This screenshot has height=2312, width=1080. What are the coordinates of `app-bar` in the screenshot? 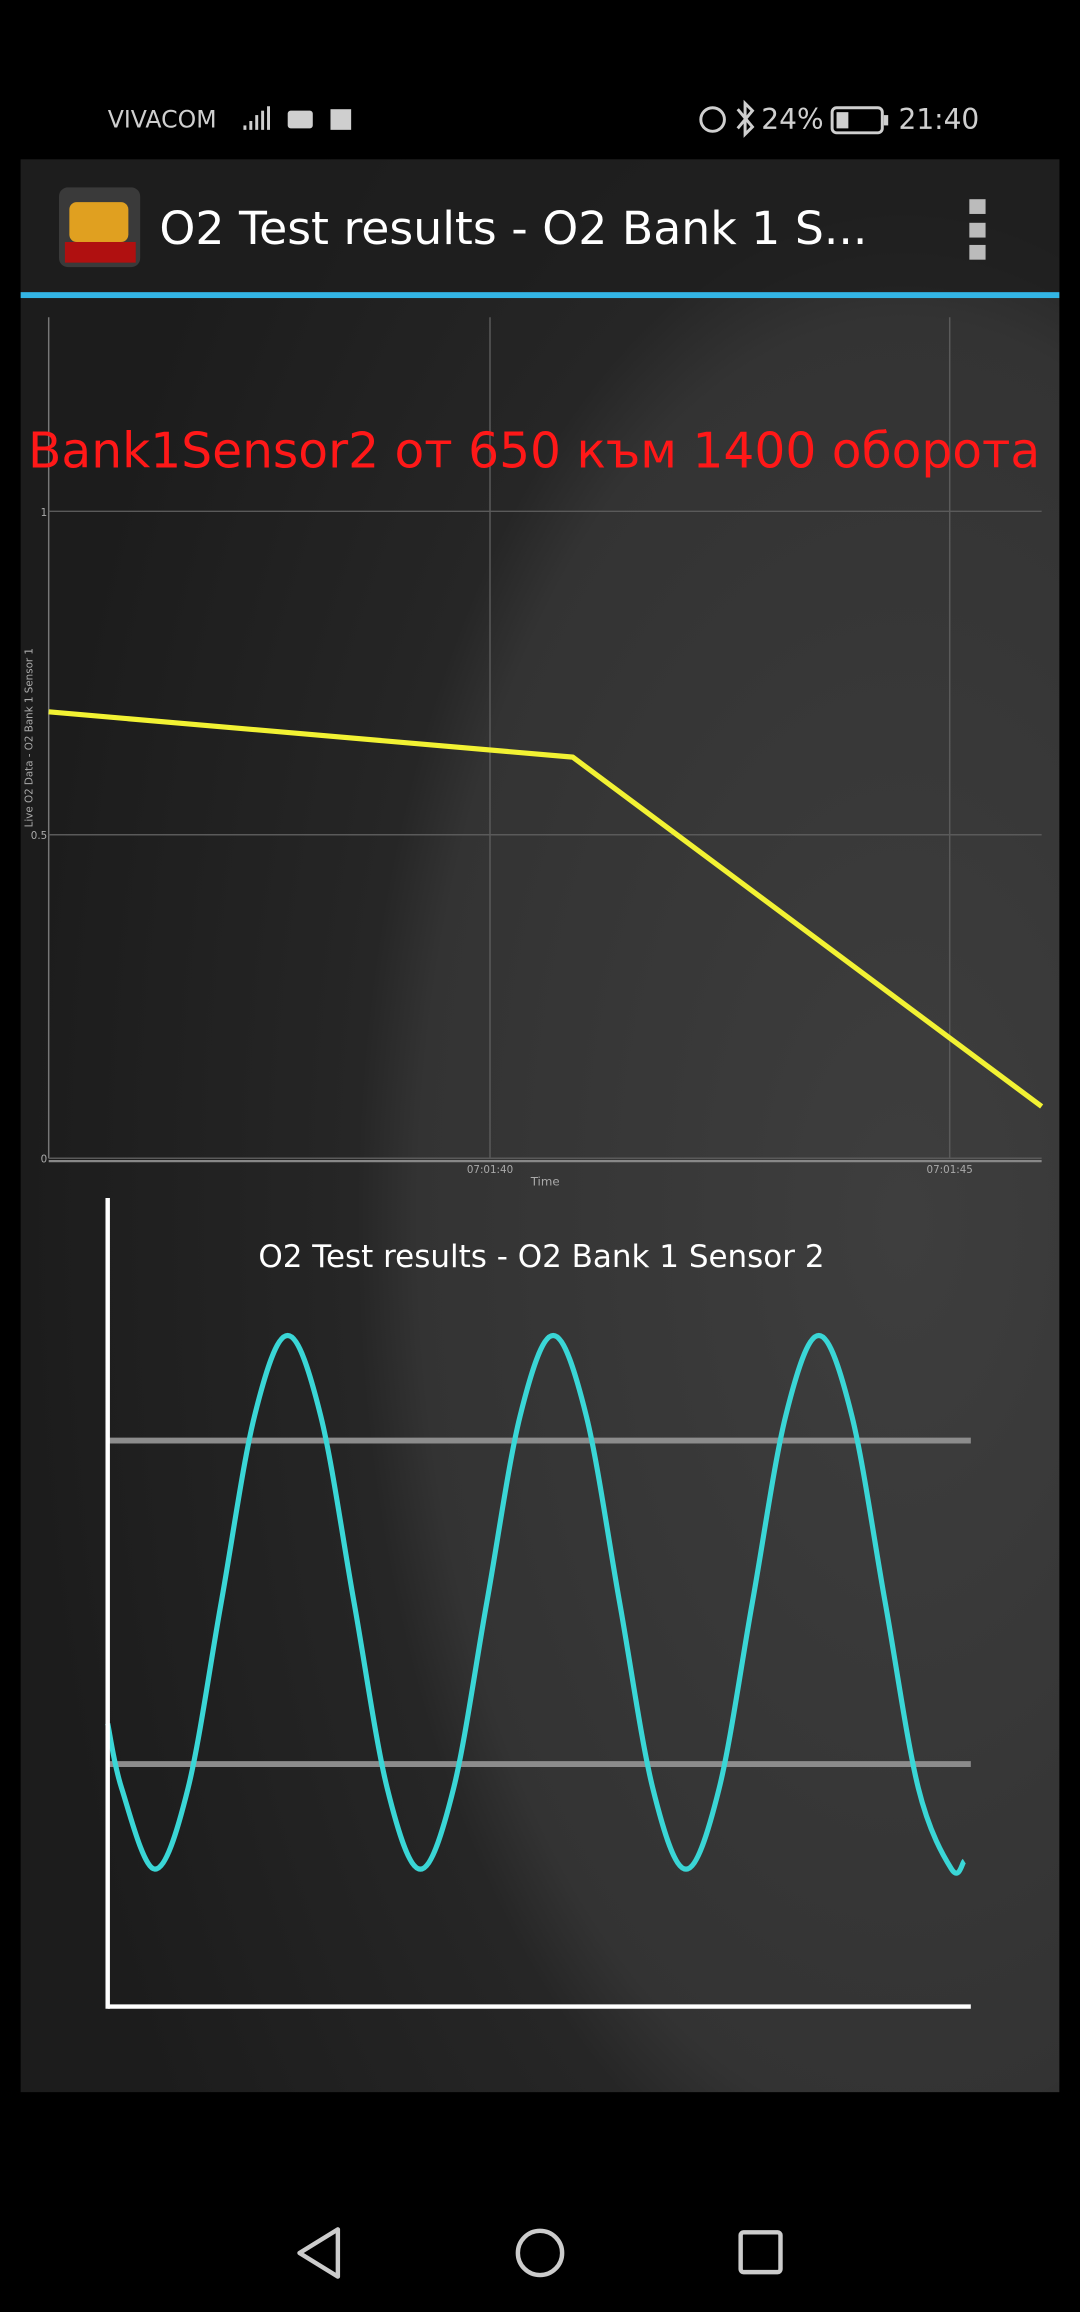 It's located at (540, 226).